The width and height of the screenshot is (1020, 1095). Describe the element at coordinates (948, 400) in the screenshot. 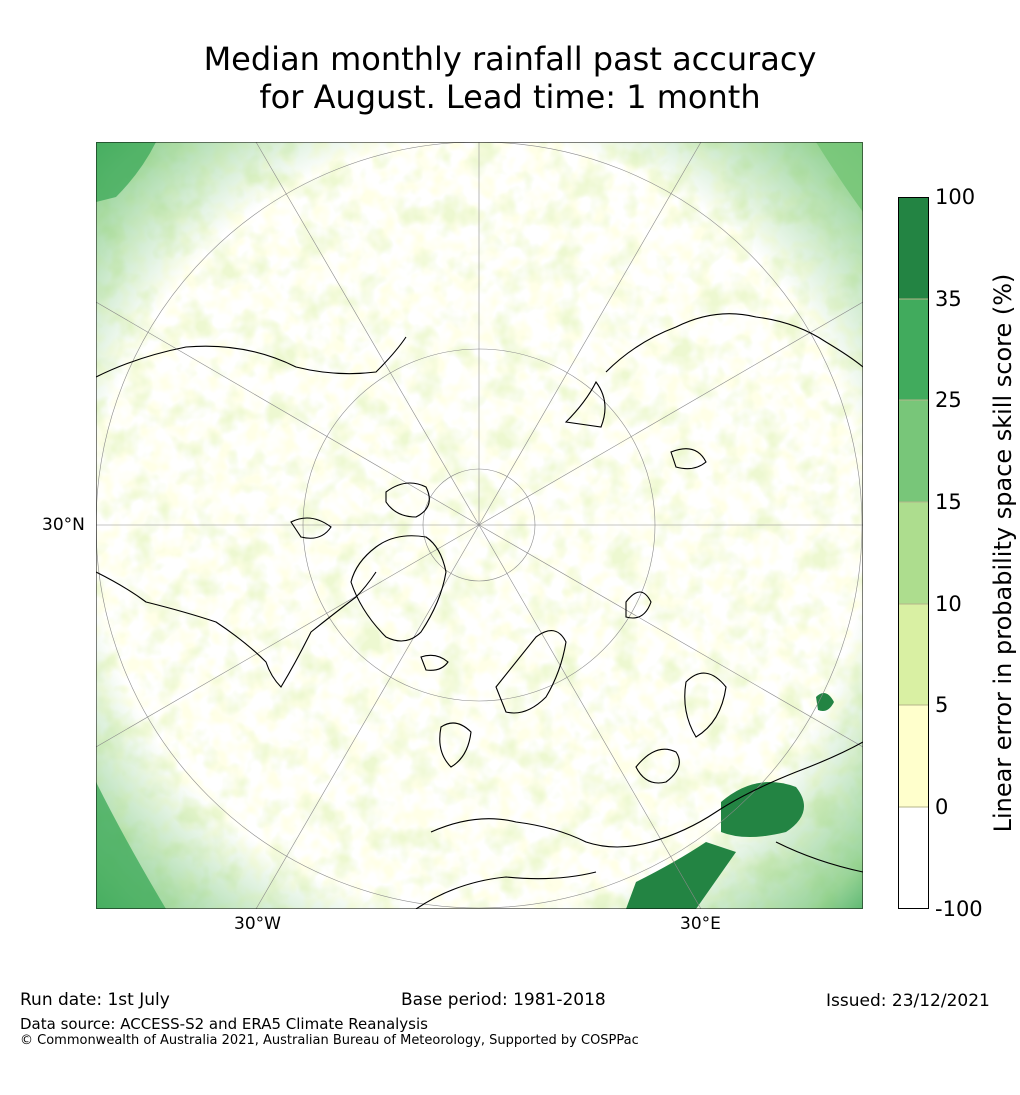

I see `colorbar-tick-25: 25` at that location.